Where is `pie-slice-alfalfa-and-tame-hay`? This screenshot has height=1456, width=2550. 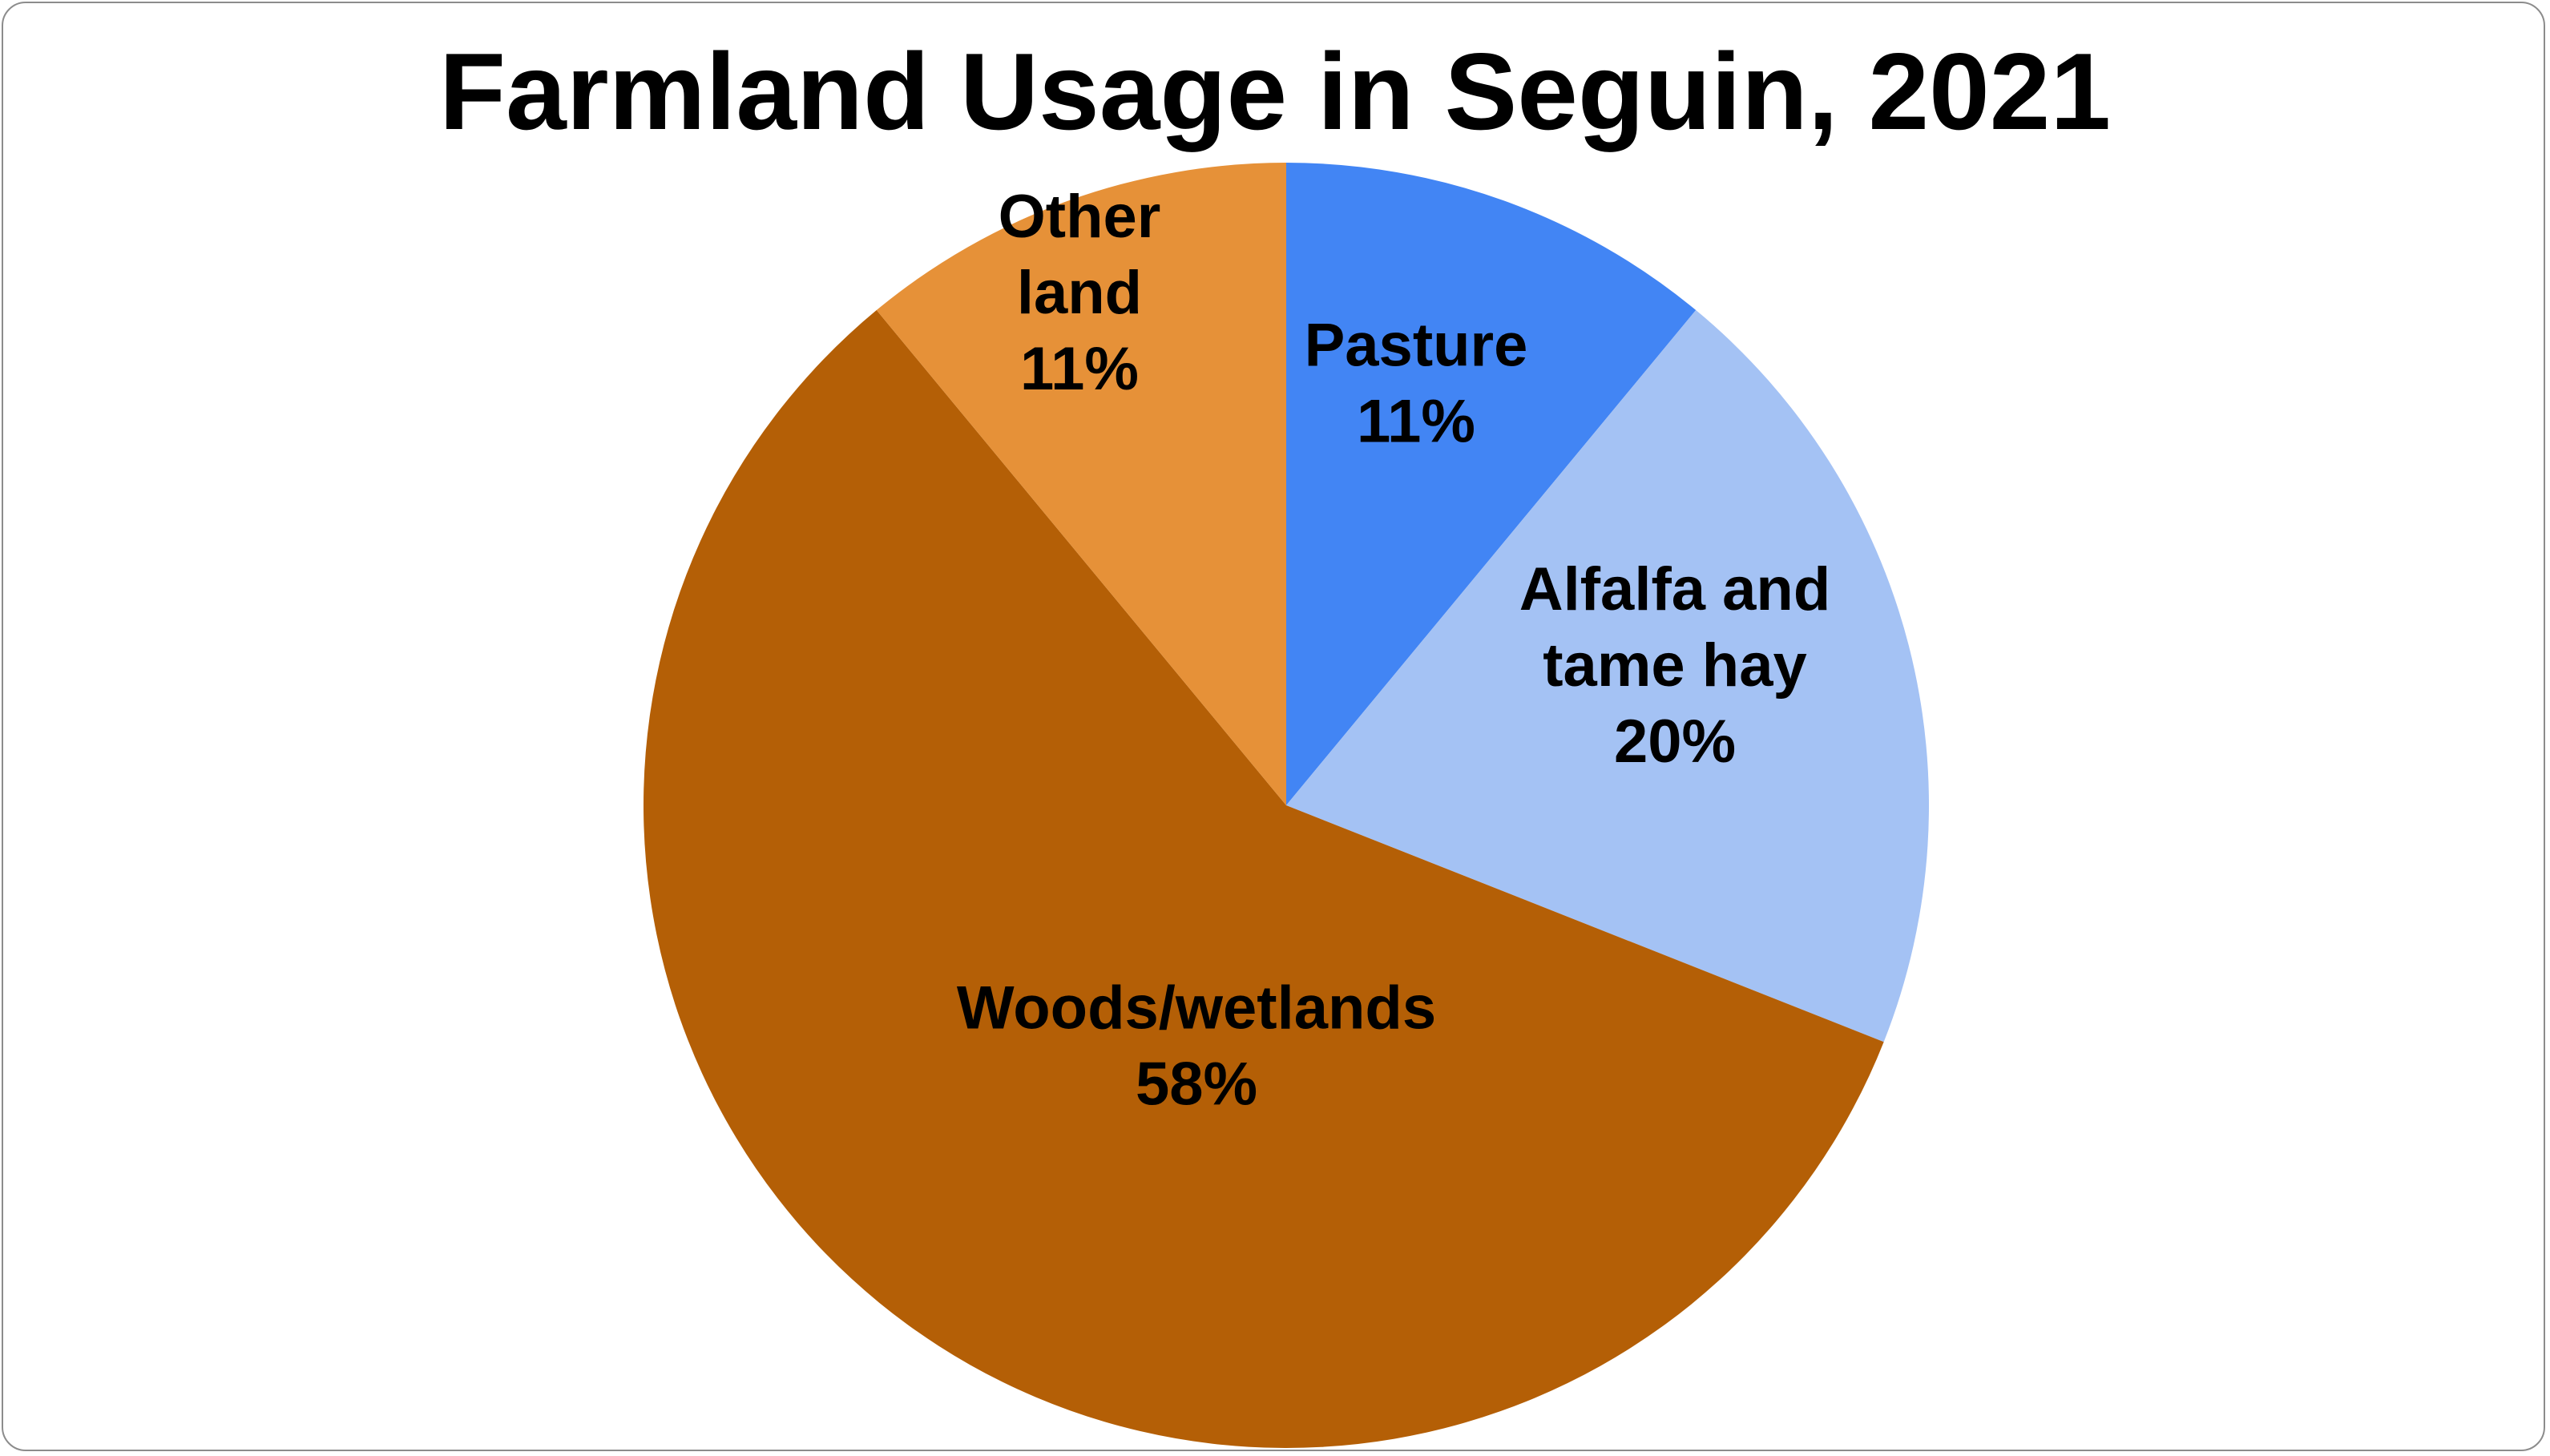 pie-slice-alfalfa-and-tame-hay is located at coordinates (1607, 677).